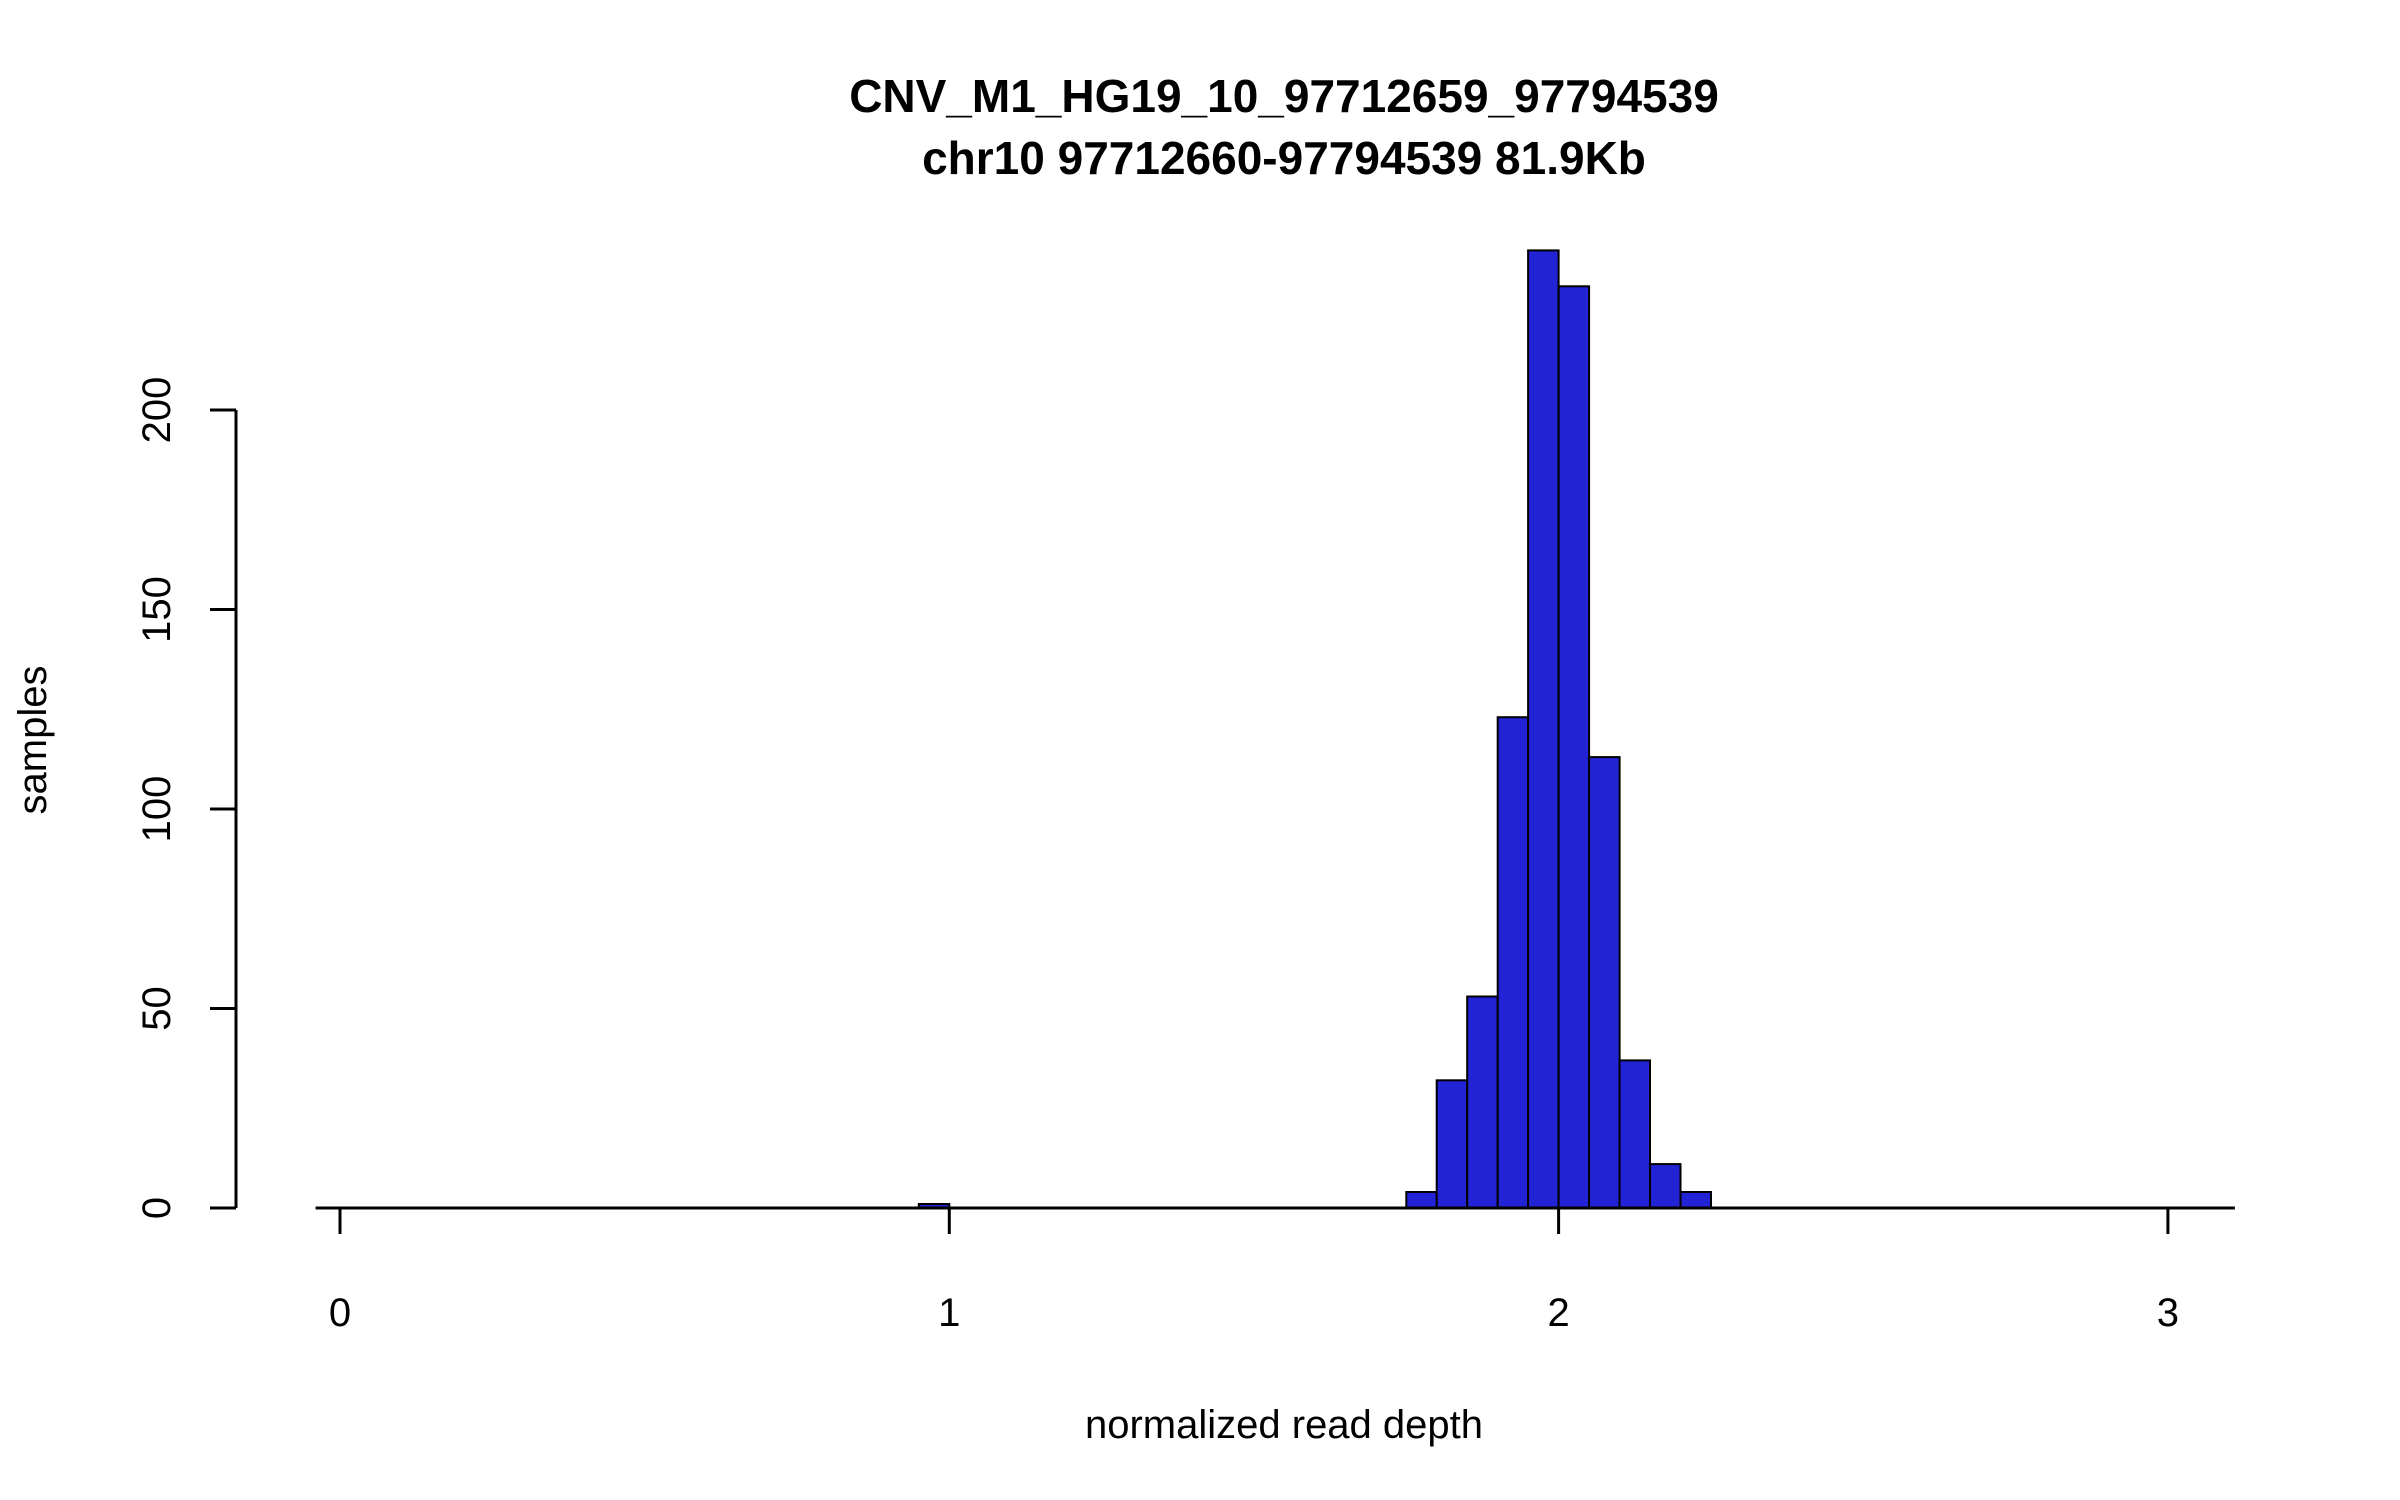  What do you see at coordinates (33, 740) in the screenshot?
I see `y-axis-label: samples` at bounding box center [33, 740].